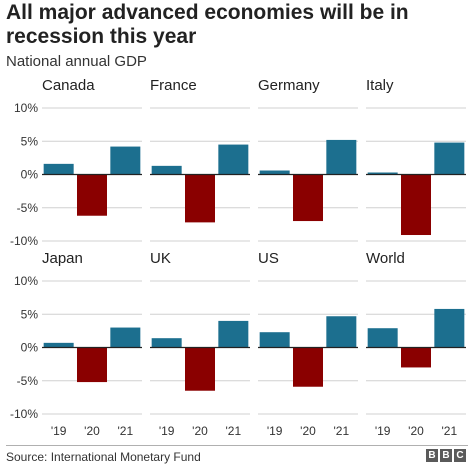 The width and height of the screenshot is (474, 466). Describe the element at coordinates (76, 61) in the screenshot. I see `chart-subtitle: National annual GDP` at that location.